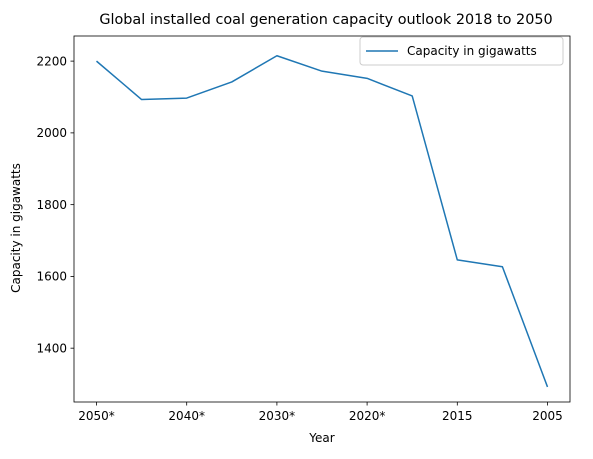  I want to click on legend: Capacity in gigawatts, so click(461, 51).